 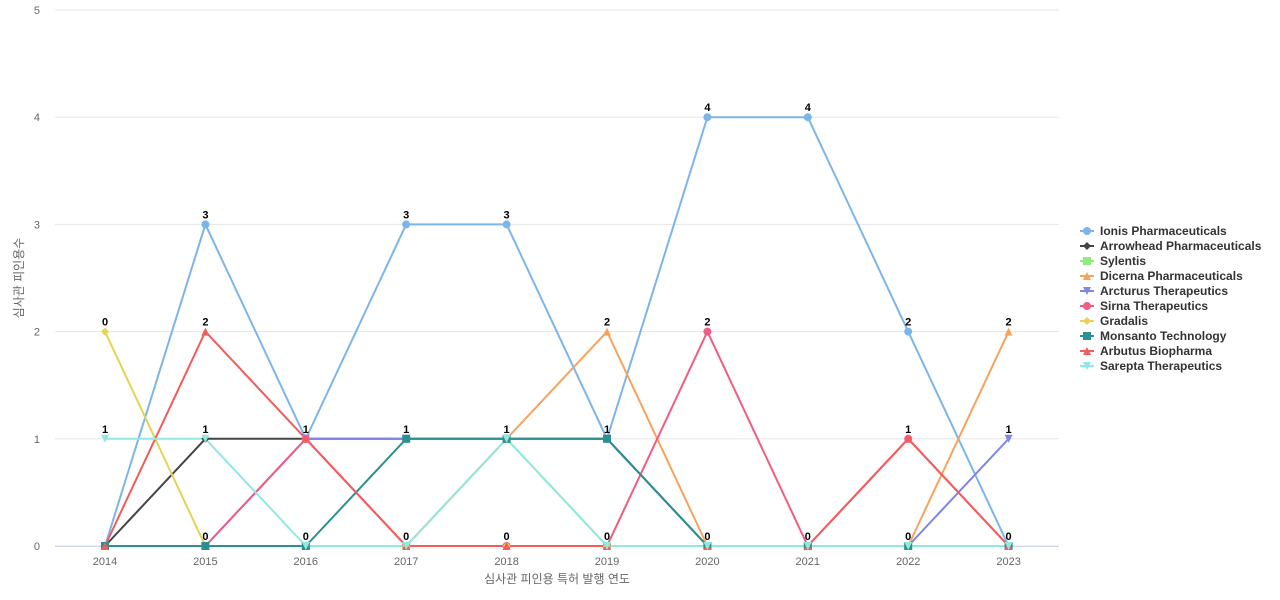 I want to click on x-tick-label: 2019, so click(x=607, y=562).